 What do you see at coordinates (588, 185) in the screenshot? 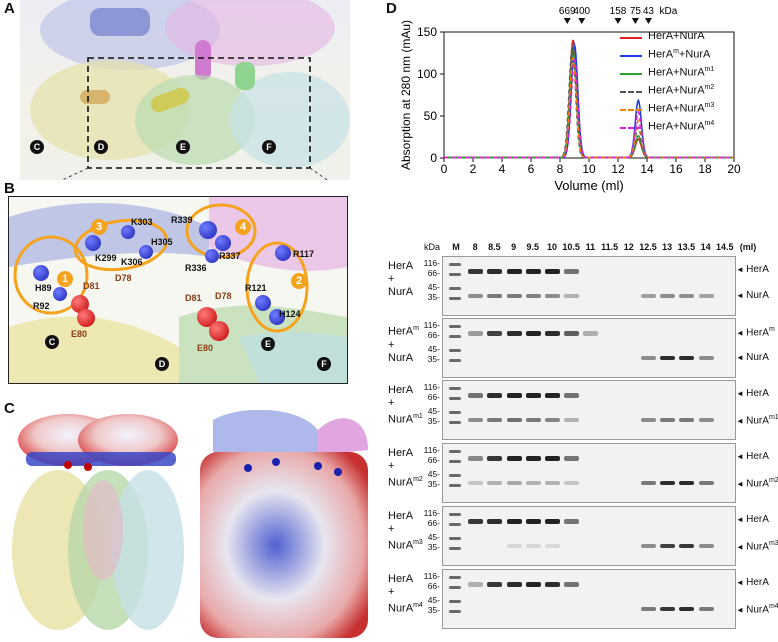
I see `x-axis-label: Volume (ml)` at bounding box center [588, 185].